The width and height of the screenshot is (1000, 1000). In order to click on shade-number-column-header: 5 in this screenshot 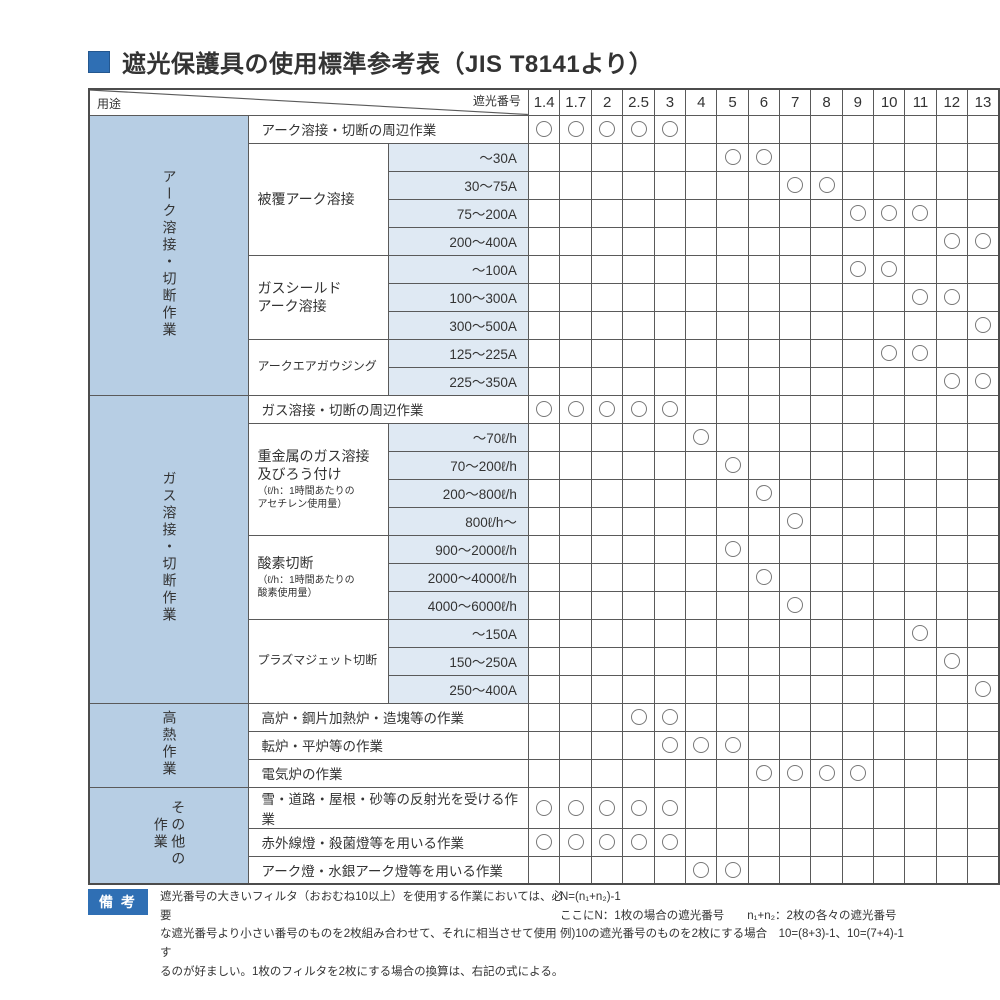, I will do `click(732, 102)`.